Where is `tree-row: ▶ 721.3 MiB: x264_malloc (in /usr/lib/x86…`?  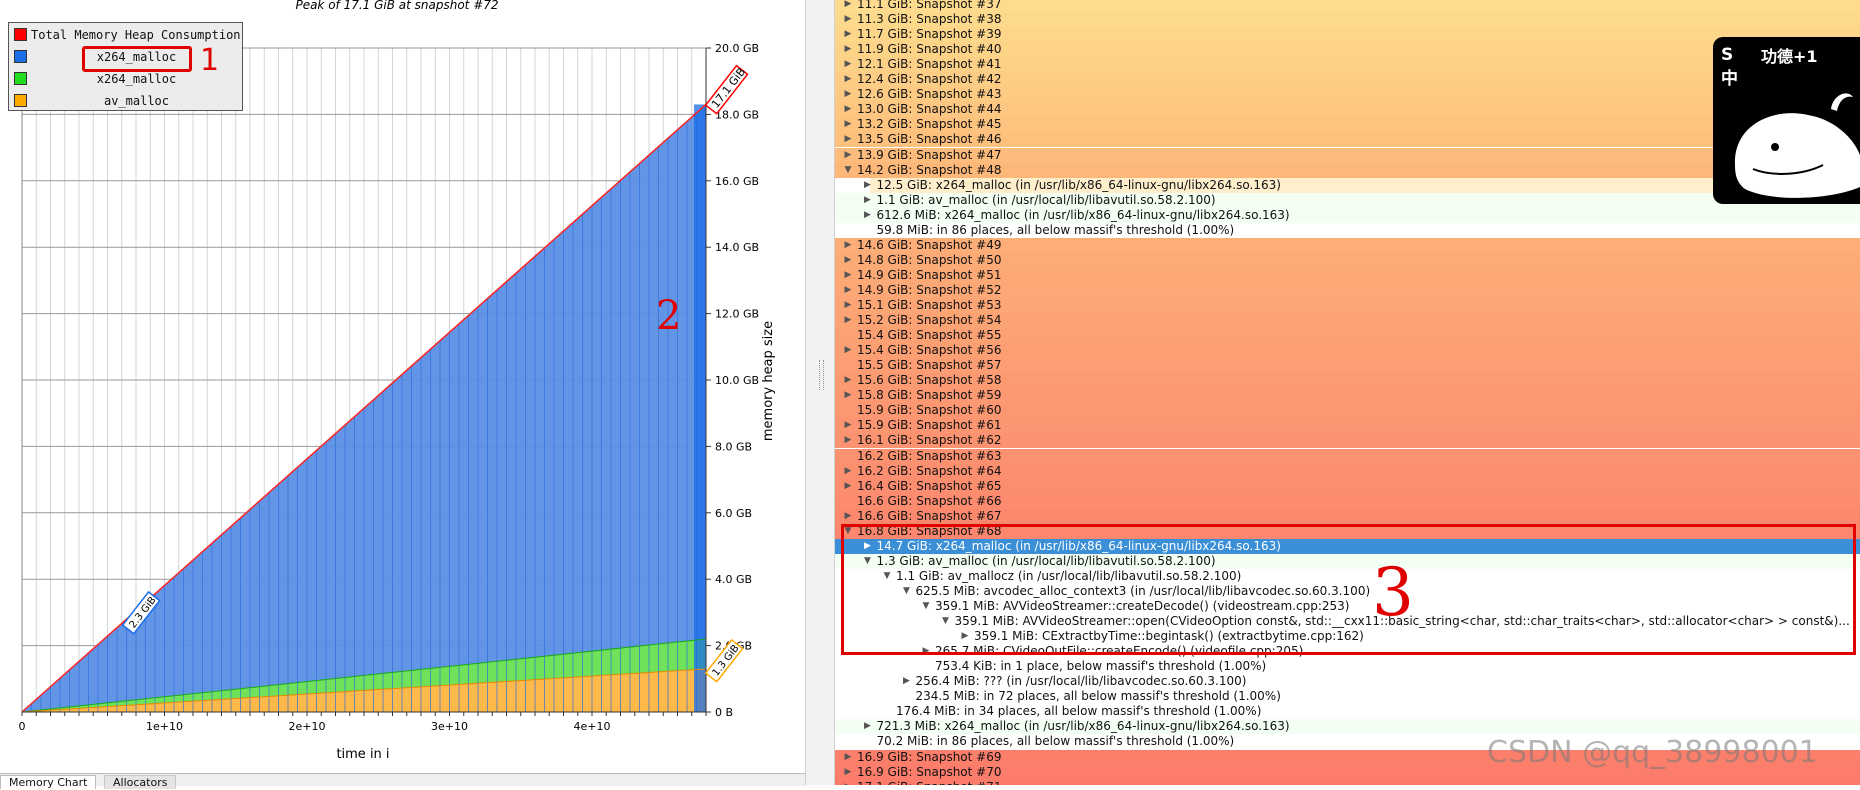
tree-row: ▶ 721.3 MiB: x264_malloc (in /usr/lib/x86… is located at coordinates (1347, 727).